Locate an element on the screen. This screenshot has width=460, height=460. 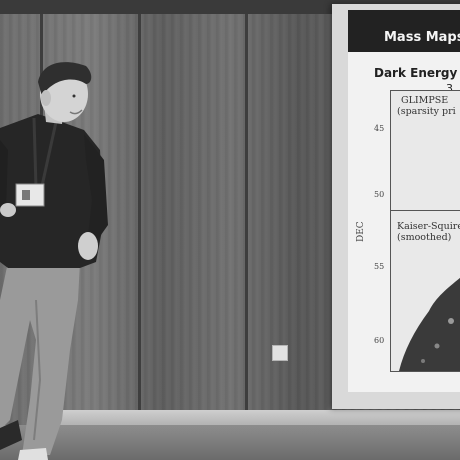
slide-title: Mass Maps is located at coordinates (422, 37).